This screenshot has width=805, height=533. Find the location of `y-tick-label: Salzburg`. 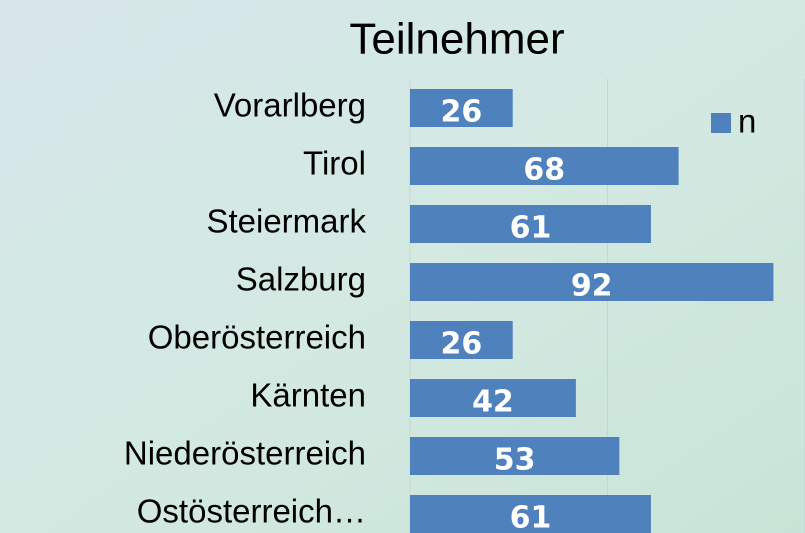

y-tick-label: Salzburg is located at coordinates (301, 279).